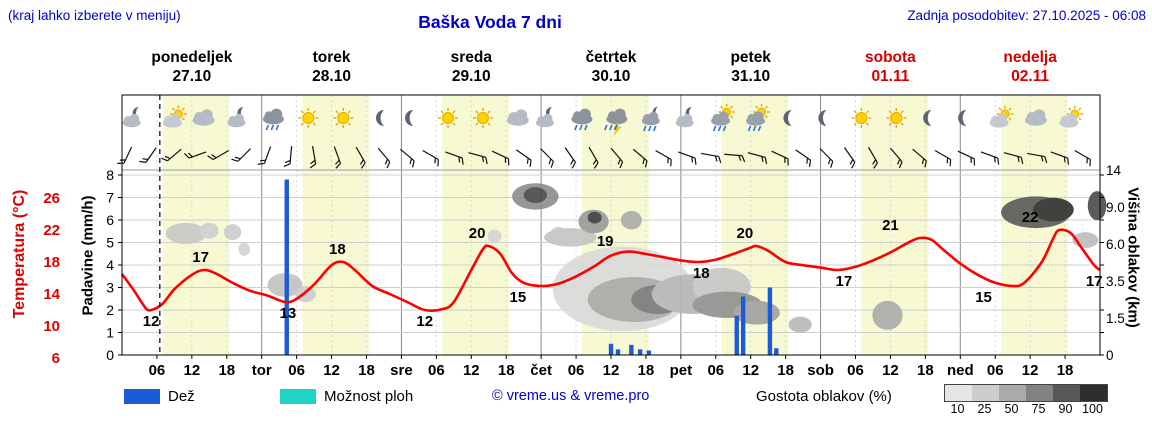 The height and width of the screenshot is (443, 1152). Describe the element at coordinates (1026, 393) in the screenshot. I see `cloud-density-scale` at that location.